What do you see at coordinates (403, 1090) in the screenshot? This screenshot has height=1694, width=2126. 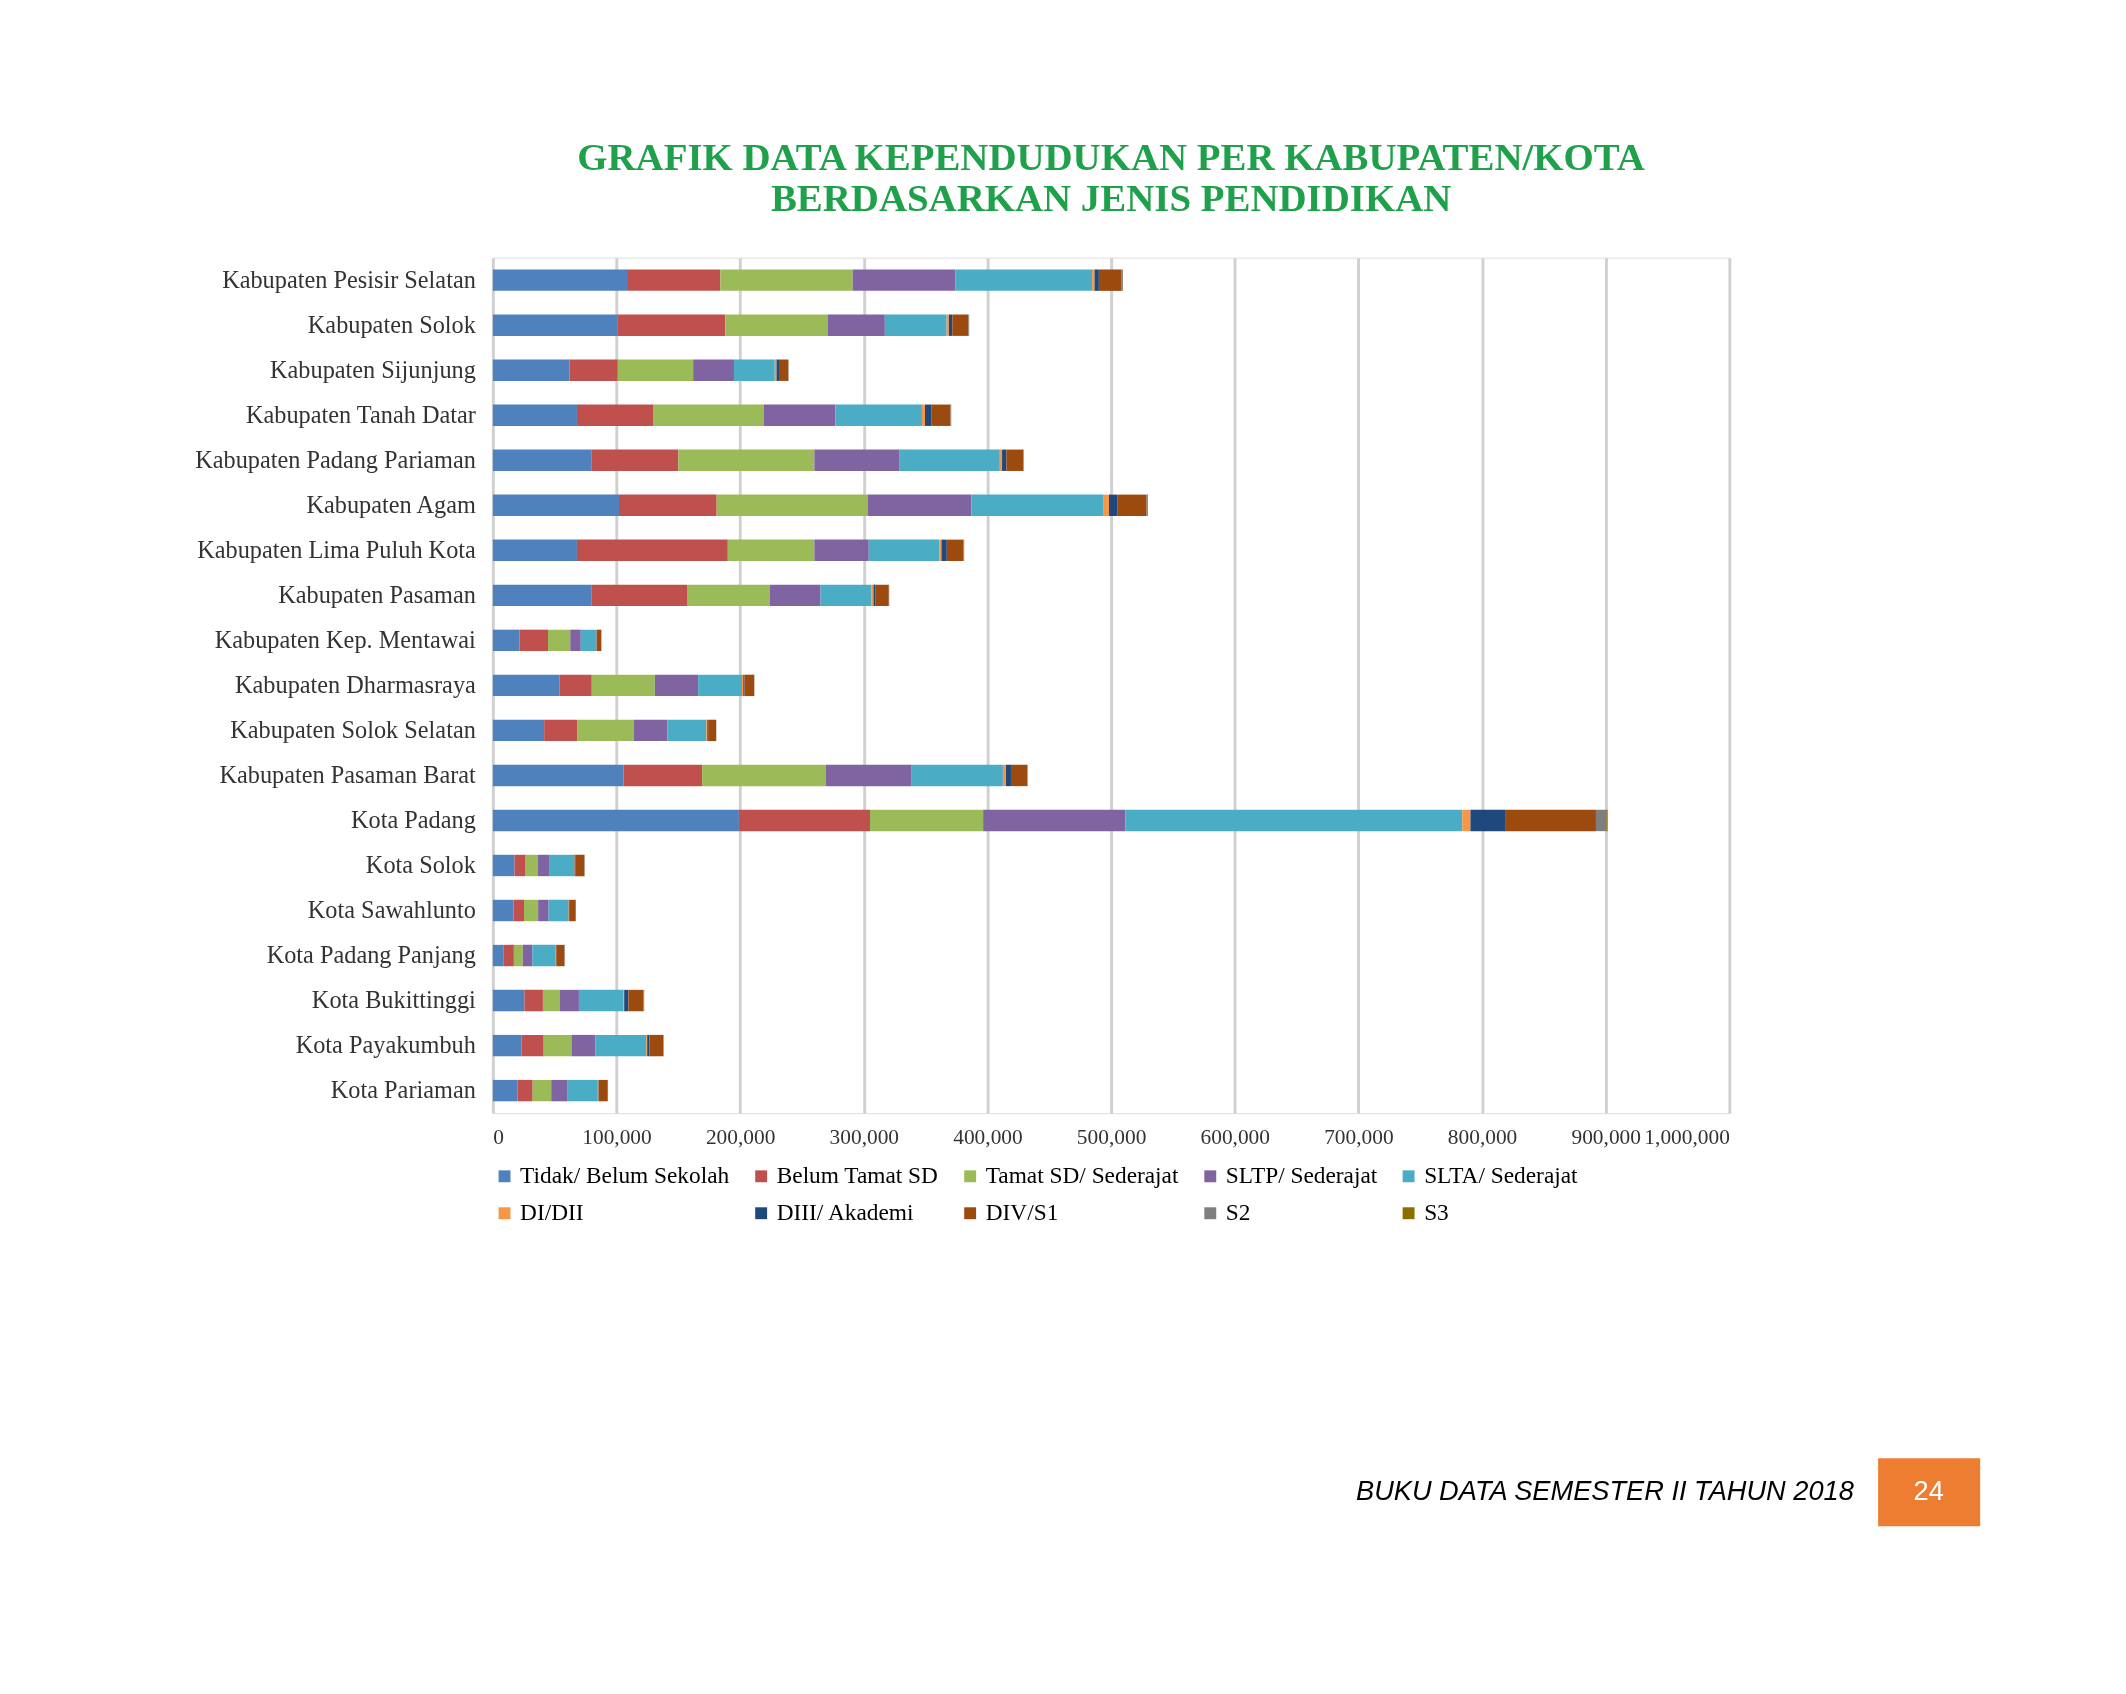 I see `y-tick-label: Kota Pariaman` at bounding box center [403, 1090].